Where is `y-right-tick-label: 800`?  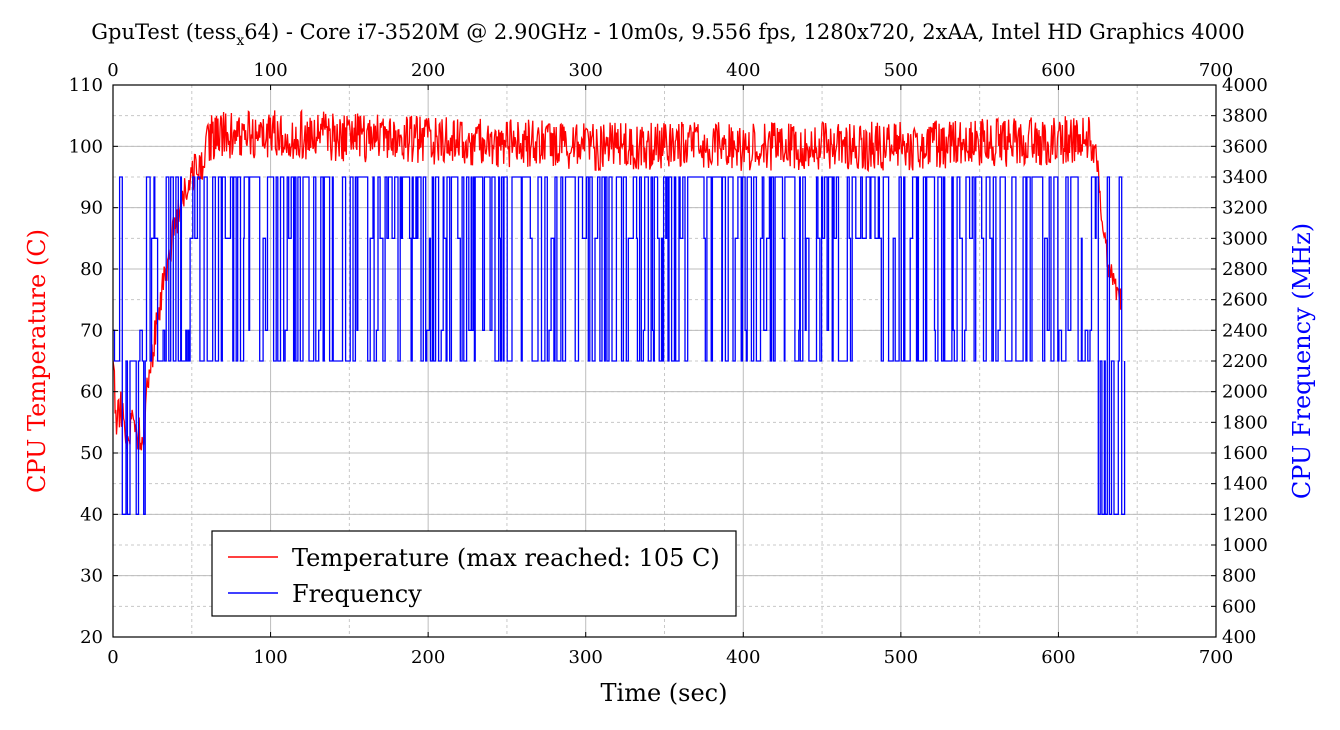
y-right-tick-label: 800 is located at coordinates (1239, 576).